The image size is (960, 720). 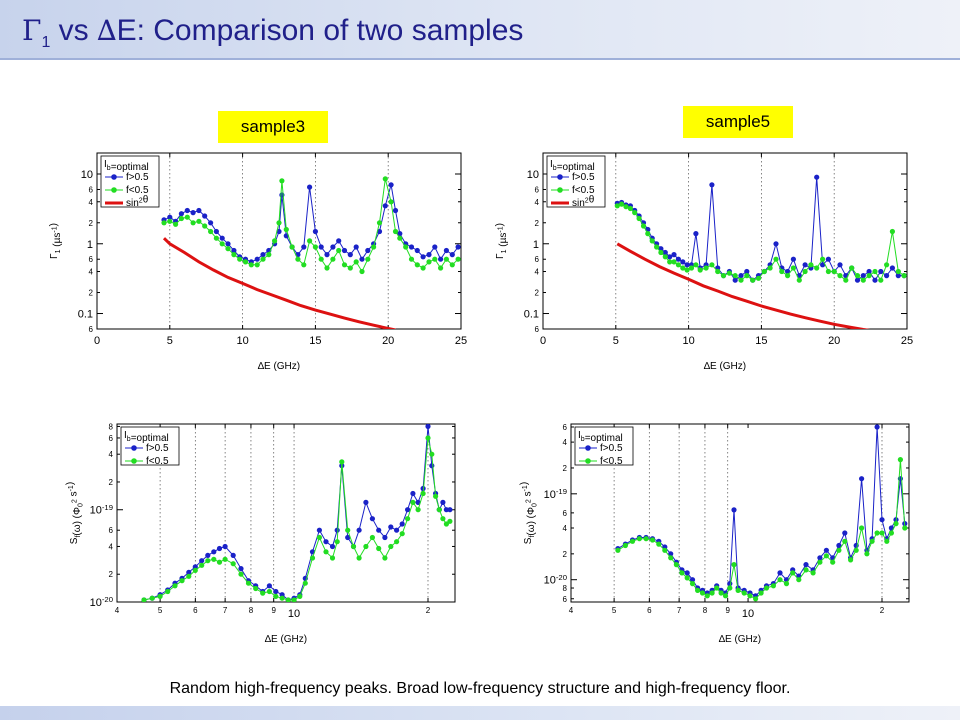 What do you see at coordinates (834, 341) in the screenshot?
I see `x-tick-label: 20` at bounding box center [834, 341].